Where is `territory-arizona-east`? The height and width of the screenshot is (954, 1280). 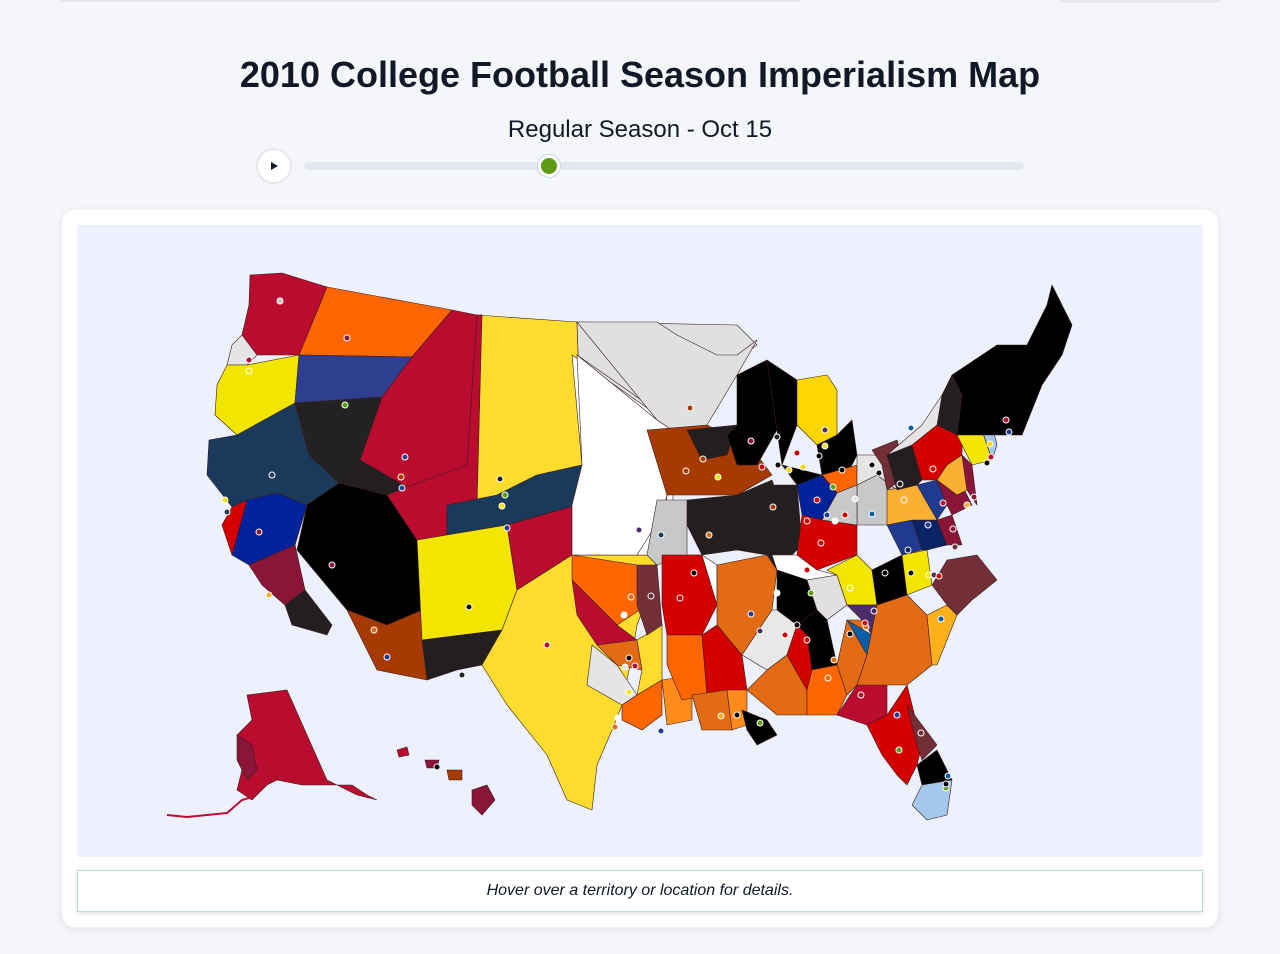 territory-arizona-east is located at coordinates (462, 655).